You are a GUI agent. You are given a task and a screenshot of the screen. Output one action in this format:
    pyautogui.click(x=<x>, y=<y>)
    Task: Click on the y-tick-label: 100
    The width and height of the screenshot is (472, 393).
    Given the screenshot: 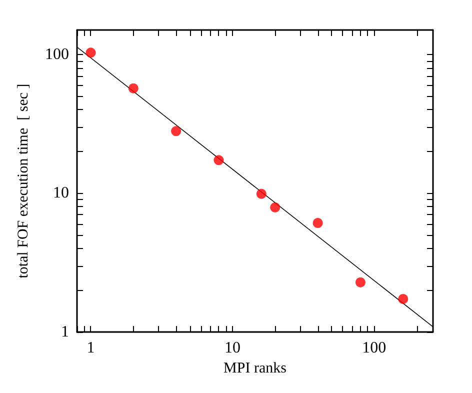 What is the action you would take?
    pyautogui.click(x=57, y=54)
    